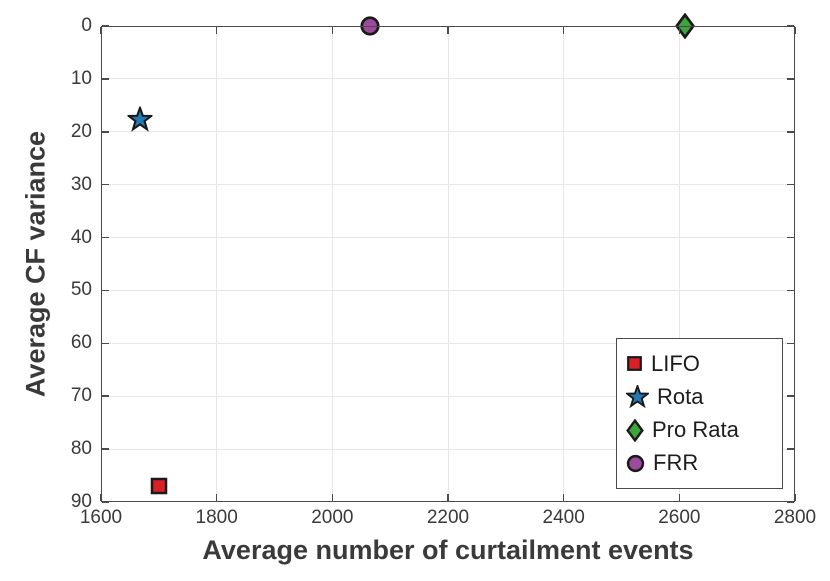  What do you see at coordinates (81, 184) in the screenshot?
I see `y-tick-label: 30` at bounding box center [81, 184].